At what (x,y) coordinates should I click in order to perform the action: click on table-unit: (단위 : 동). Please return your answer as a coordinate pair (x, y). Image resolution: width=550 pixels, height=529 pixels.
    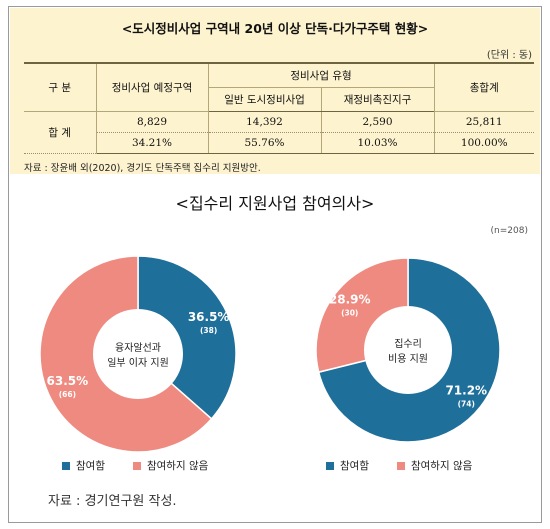
    Looking at the image, I should click on (509, 55).